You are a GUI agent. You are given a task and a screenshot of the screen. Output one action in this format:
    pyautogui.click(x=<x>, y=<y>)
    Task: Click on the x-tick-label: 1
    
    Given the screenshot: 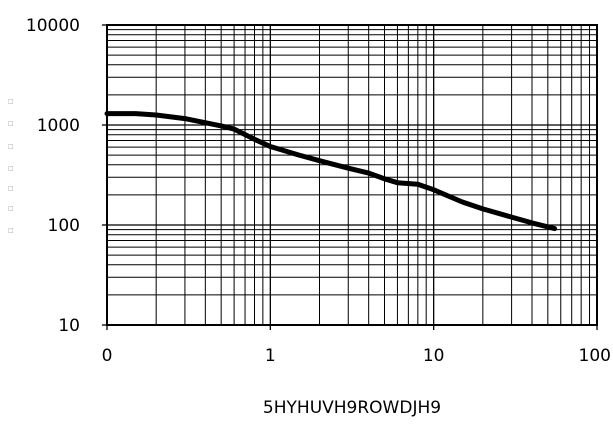 What is the action you would take?
    pyautogui.click(x=270, y=356)
    